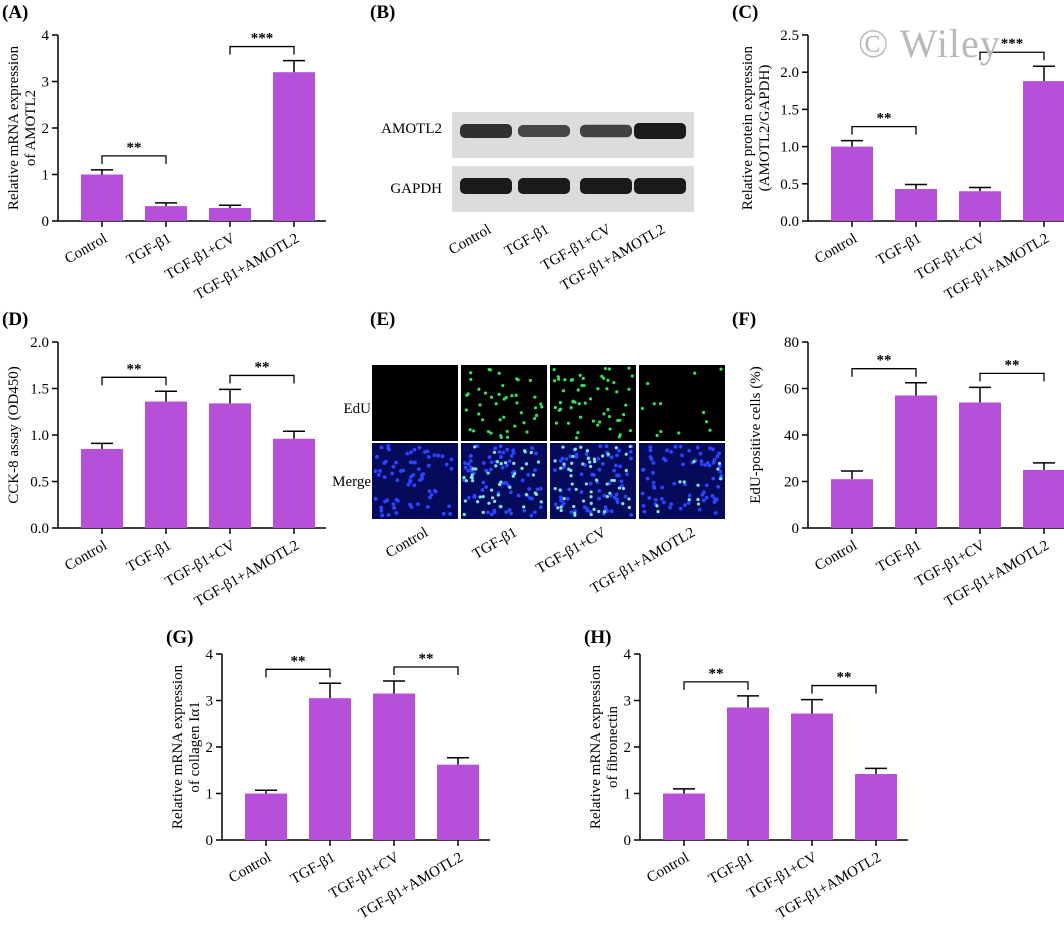 This screenshot has width=1064, height=939. Describe the element at coordinates (178, 746) in the screenshot. I see `y-axis-label: Relative mRNA expression` at that location.